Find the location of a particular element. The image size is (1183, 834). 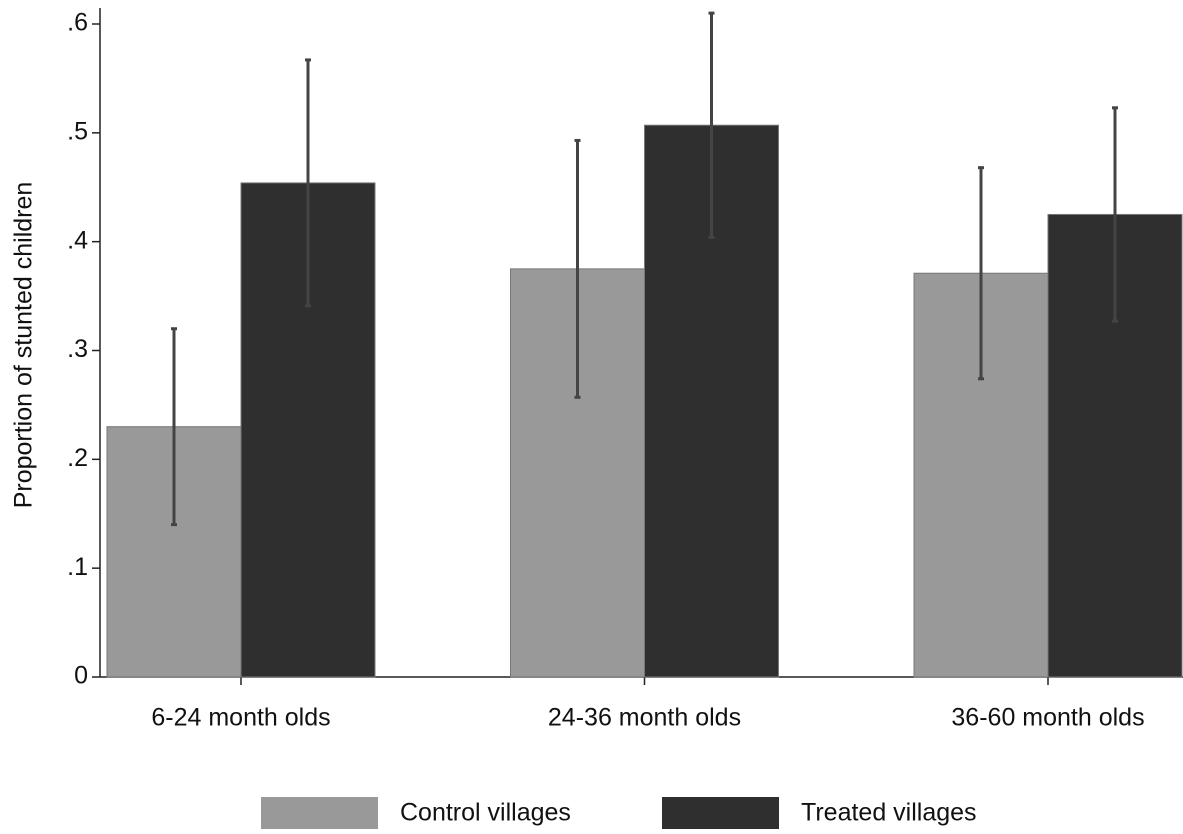

legend-label: Control villages is located at coordinates (485, 813).